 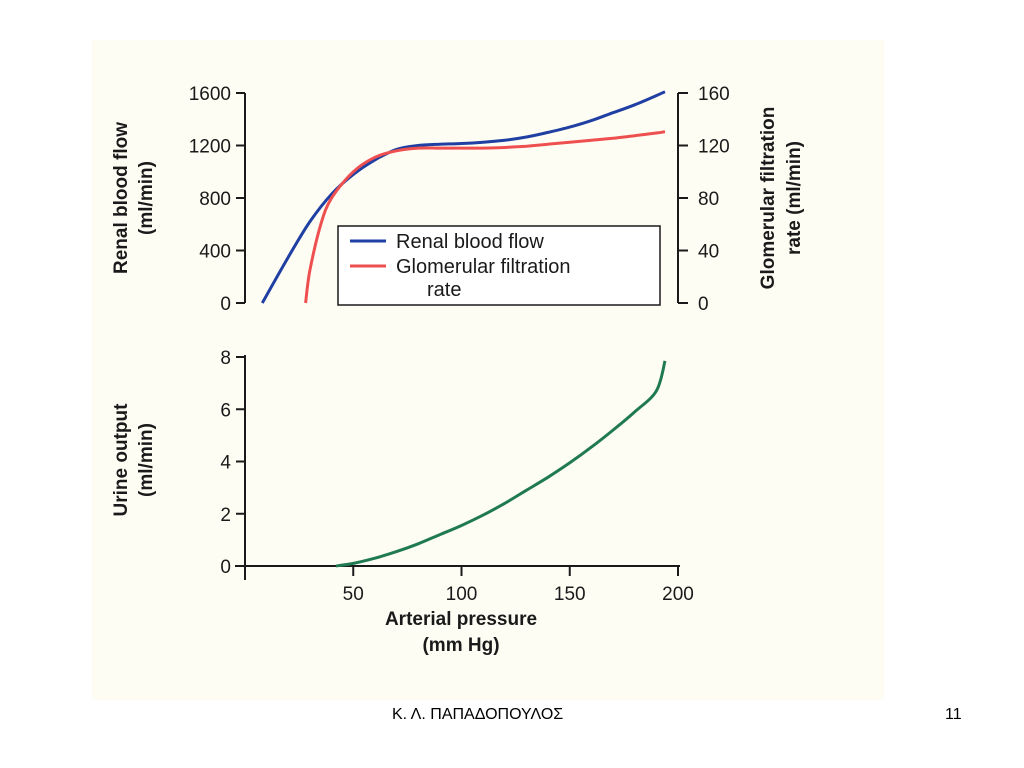 I want to click on x-tick-label: 150, so click(x=570, y=594).